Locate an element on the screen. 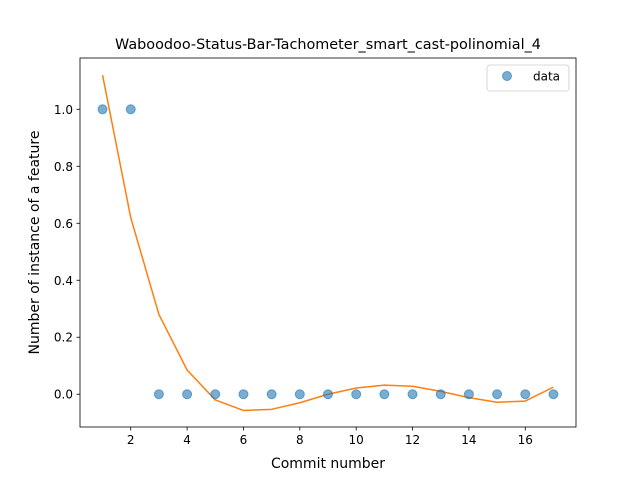 The height and width of the screenshot is (484, 640). y-tick-label: 1.0 is located at coordinates (63, 110).